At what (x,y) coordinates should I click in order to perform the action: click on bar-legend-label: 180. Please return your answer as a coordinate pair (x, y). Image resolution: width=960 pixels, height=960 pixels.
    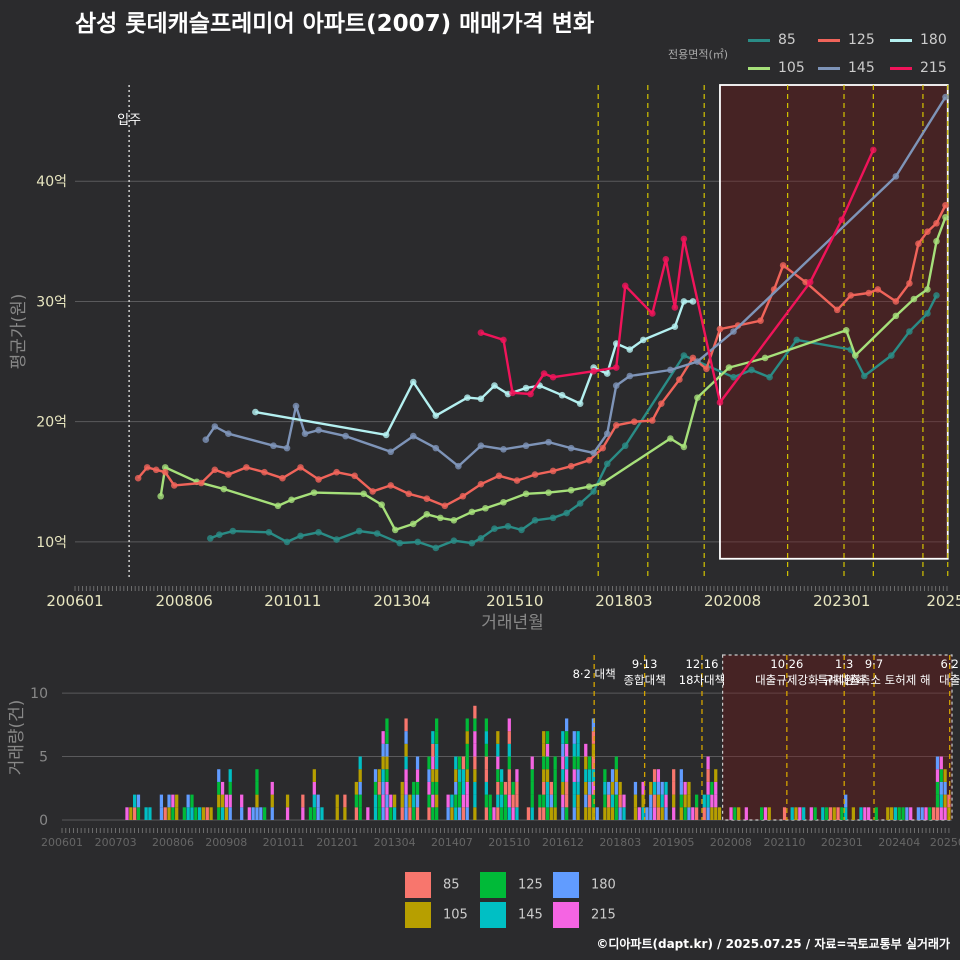
    Looking at the image, I should click on (603, 885).